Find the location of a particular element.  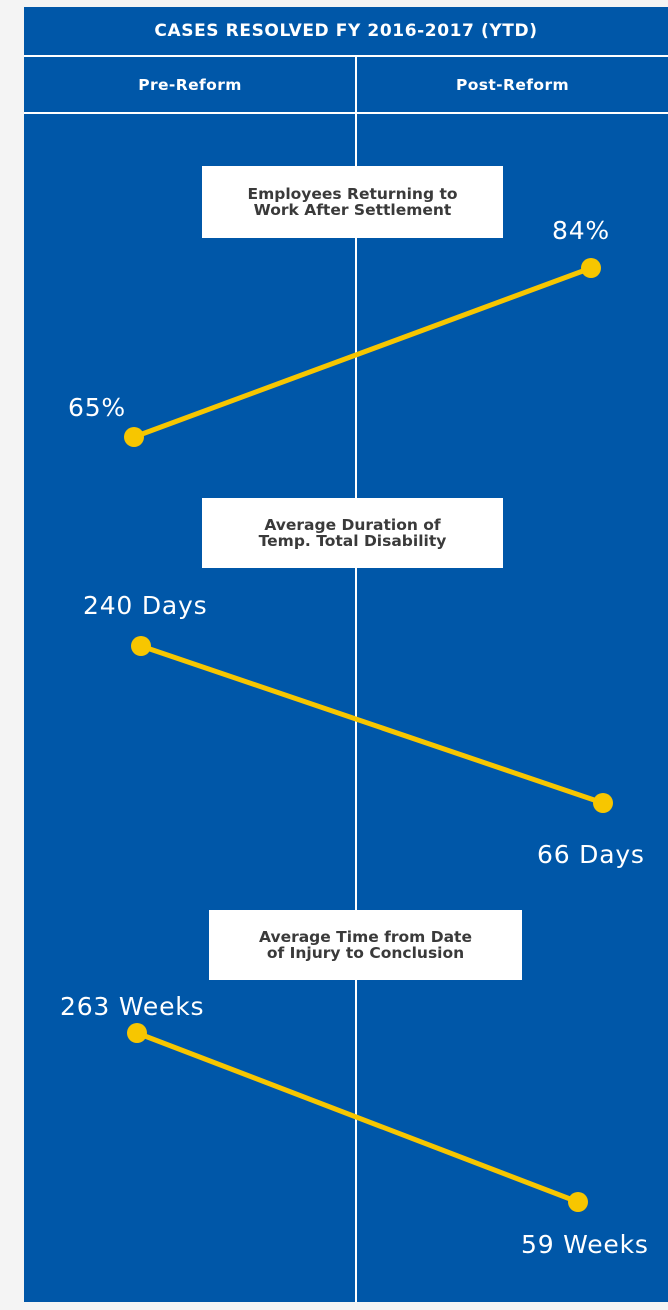

slope-line-disability-duration is located at coordinates (372, 724).